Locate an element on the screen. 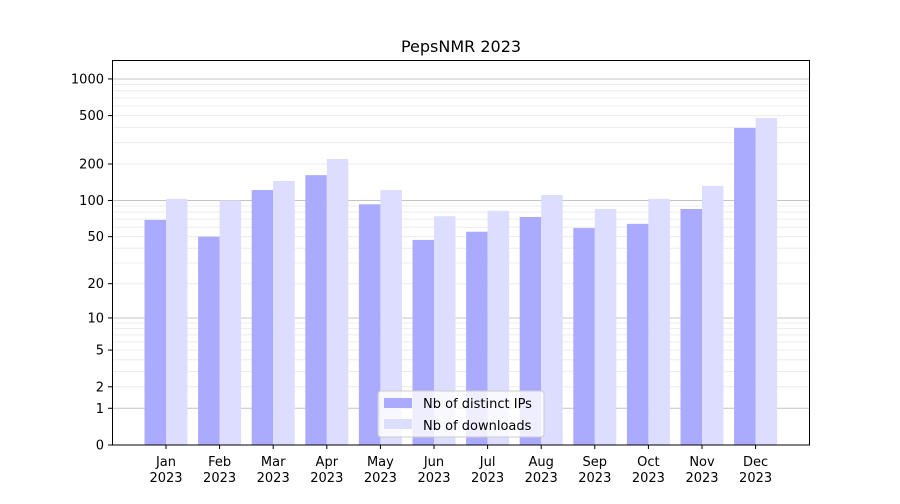 The width and height of the screenshot is (900, 504). y-tick-label: 20 is located at coordinates (95, 284).